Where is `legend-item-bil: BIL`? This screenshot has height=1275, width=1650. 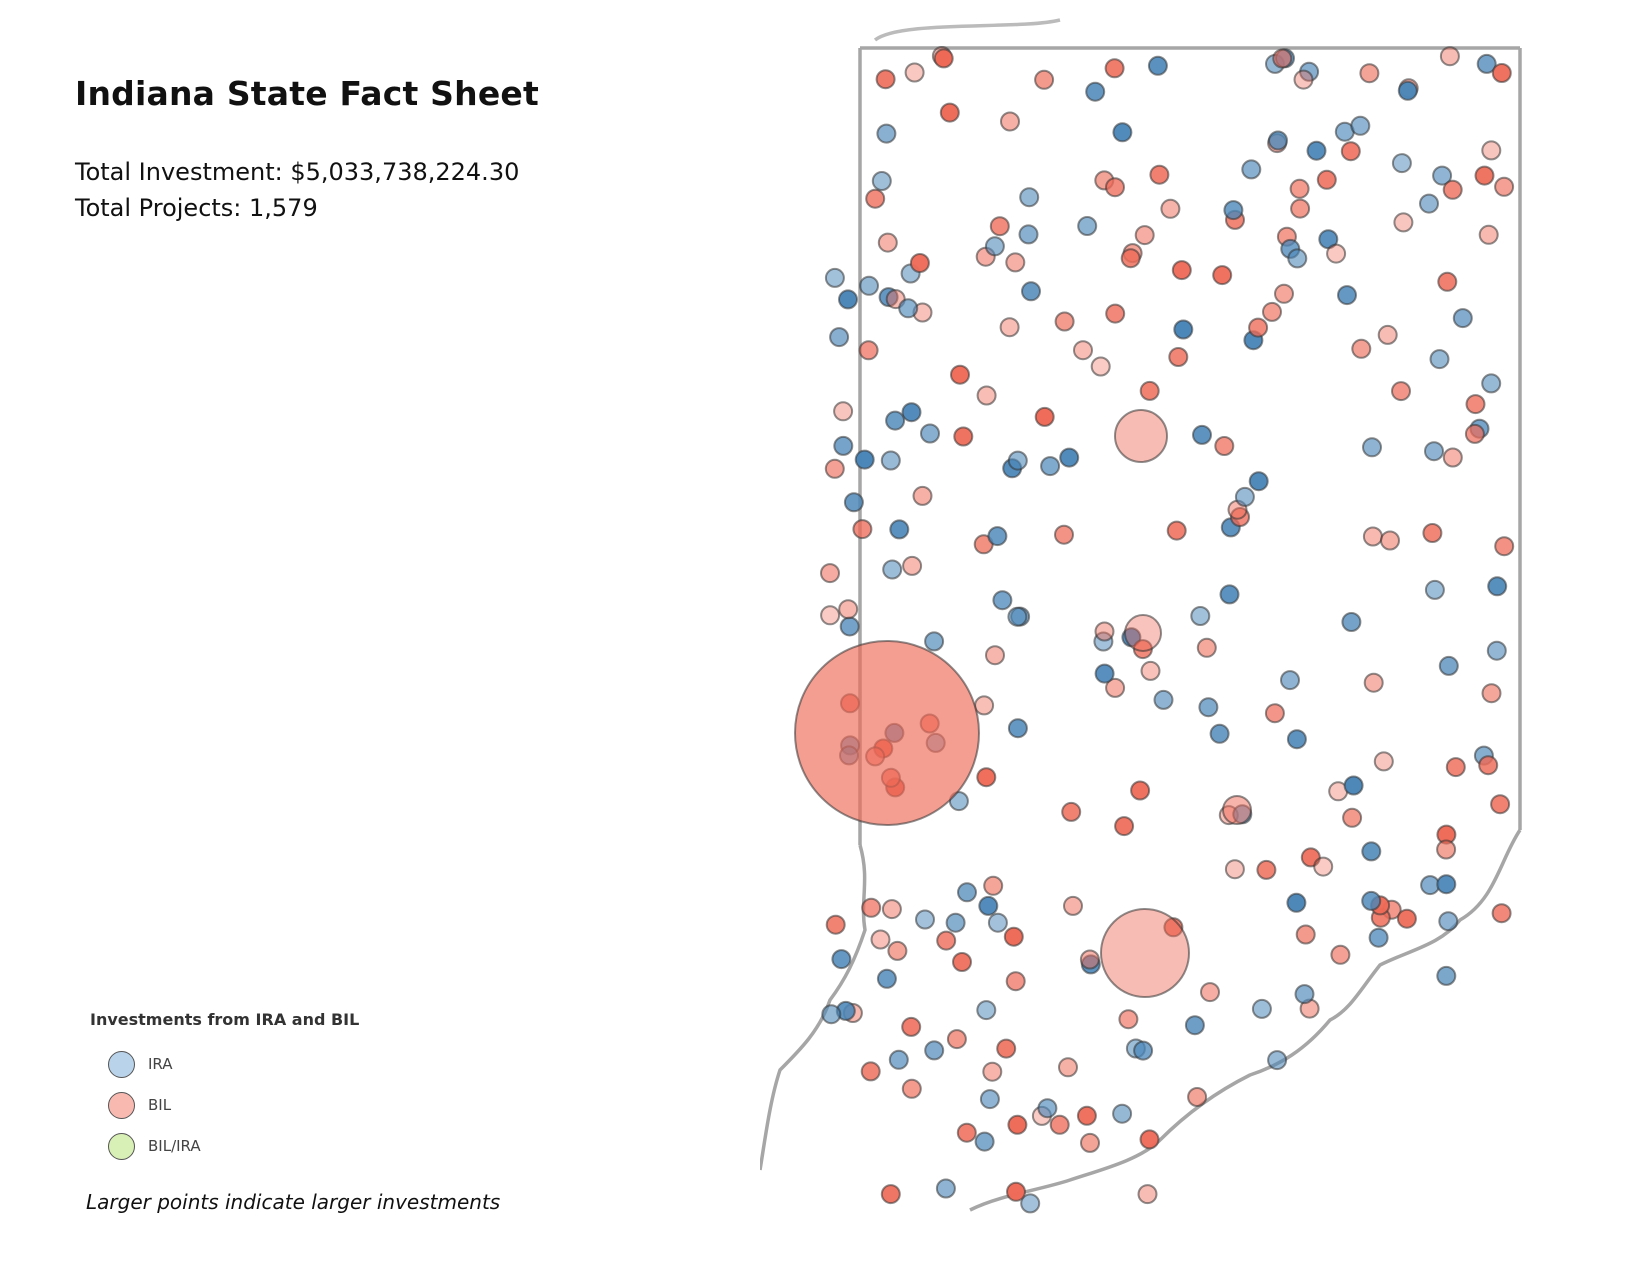 legend-item-bil: BIL is located at coordinates (300, 1102).